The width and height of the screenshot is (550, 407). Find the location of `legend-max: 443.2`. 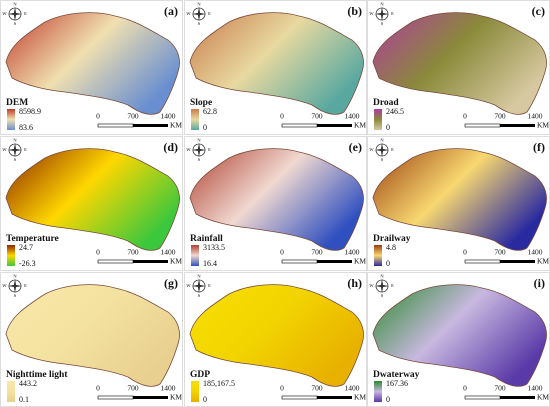

legend-max: 443.2 is located at coordinates (28, 383).